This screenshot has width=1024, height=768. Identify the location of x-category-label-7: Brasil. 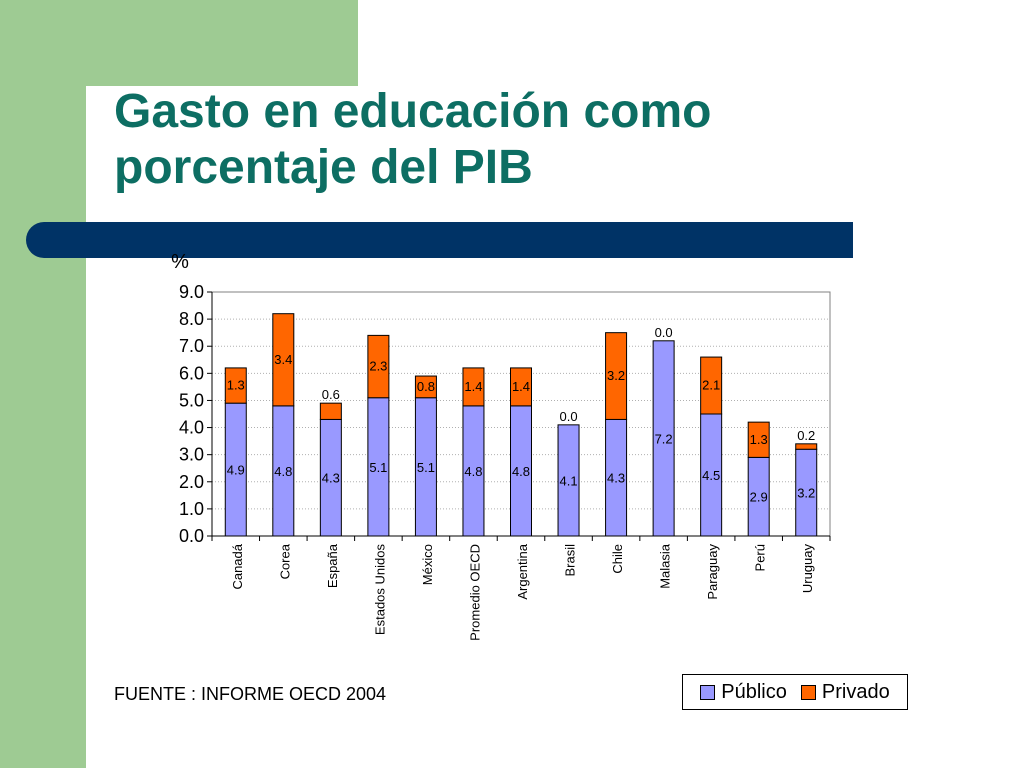
(570, 560).